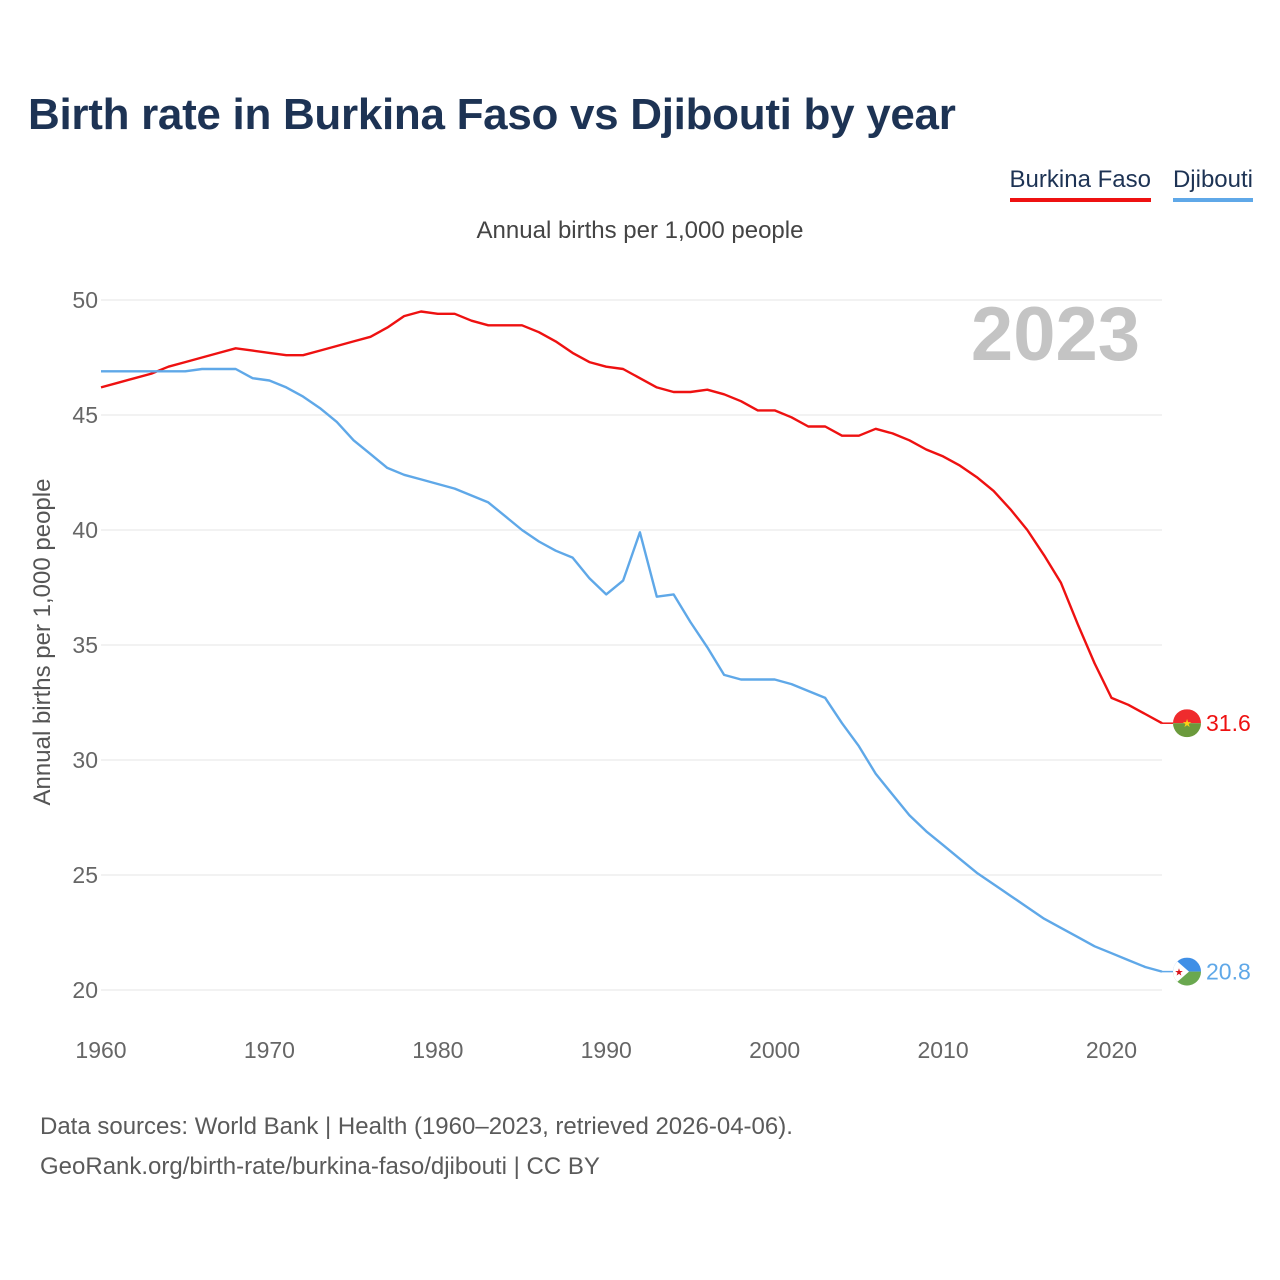 This screenshot has width=1280, height=1280. I want to click on y-tick-label-45: 45, so click(85, 415).